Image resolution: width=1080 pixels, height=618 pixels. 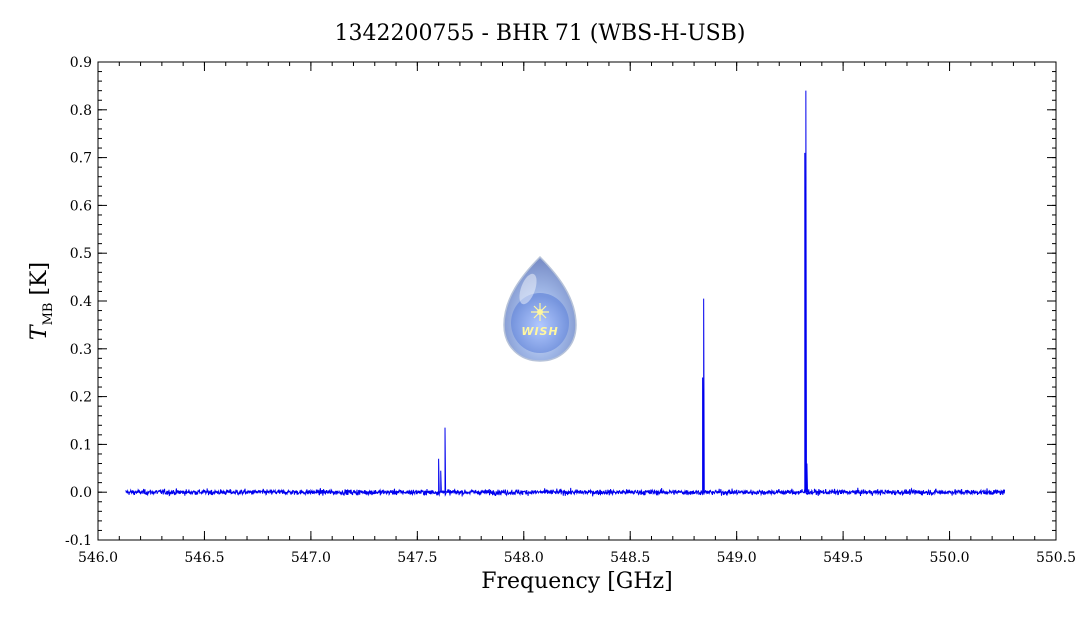 I want to click on x-tick-label: 549.5, so click(x=843, y=558).